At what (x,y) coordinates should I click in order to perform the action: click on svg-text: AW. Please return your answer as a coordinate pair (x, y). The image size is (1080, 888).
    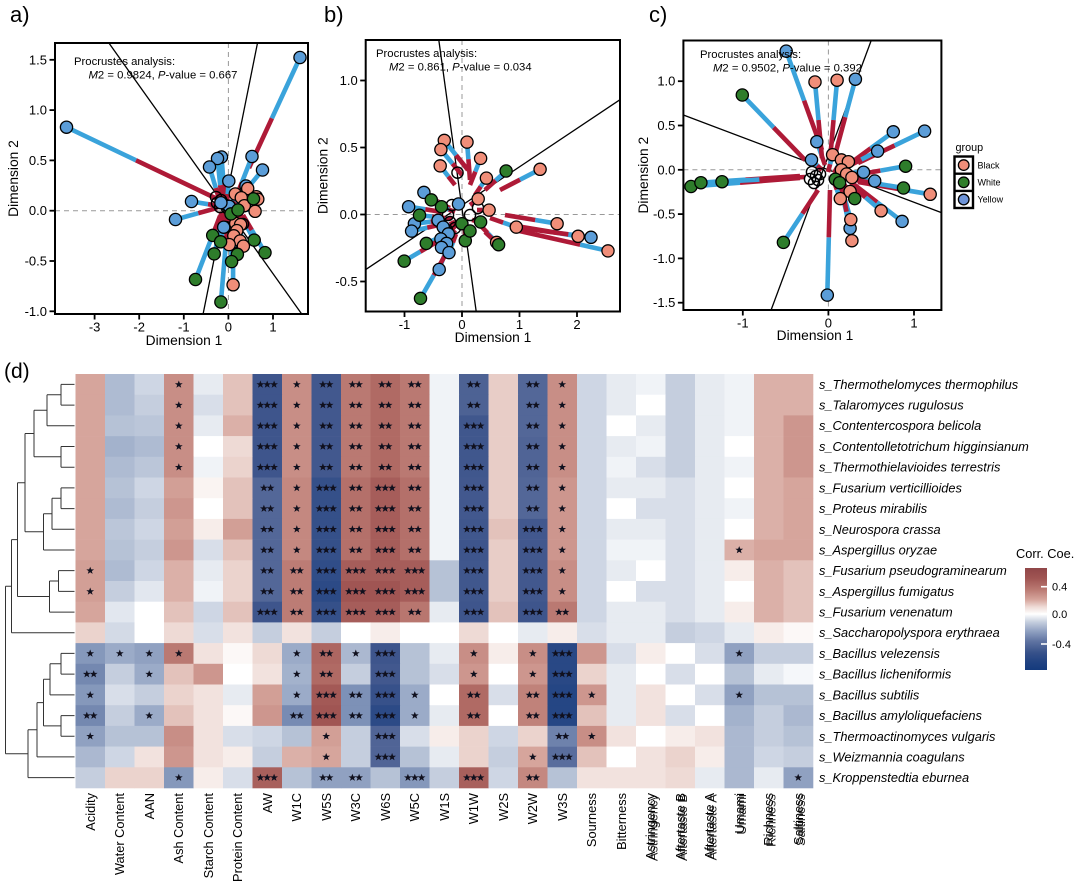
    Looking at the image, I should click on (267, 802).